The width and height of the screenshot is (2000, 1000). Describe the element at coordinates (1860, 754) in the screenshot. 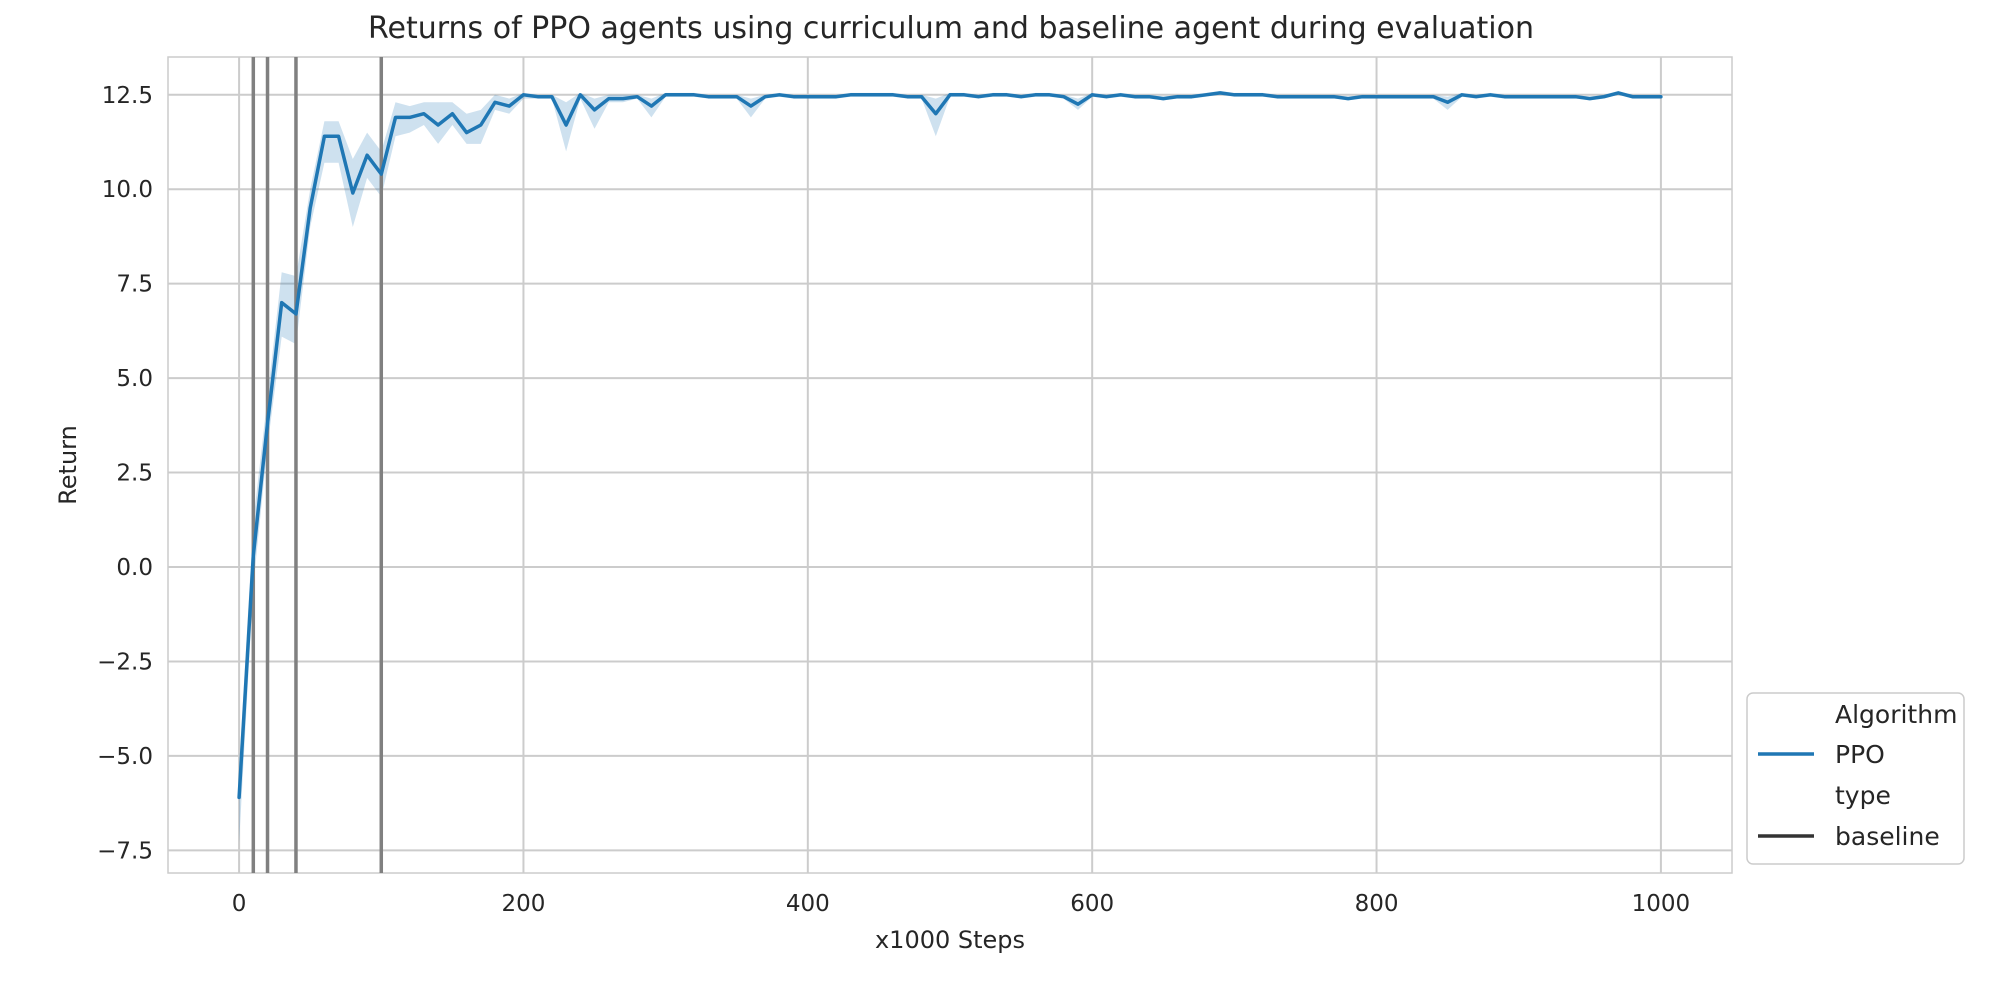

I see `legend-label-ppo: PPO` at that location.